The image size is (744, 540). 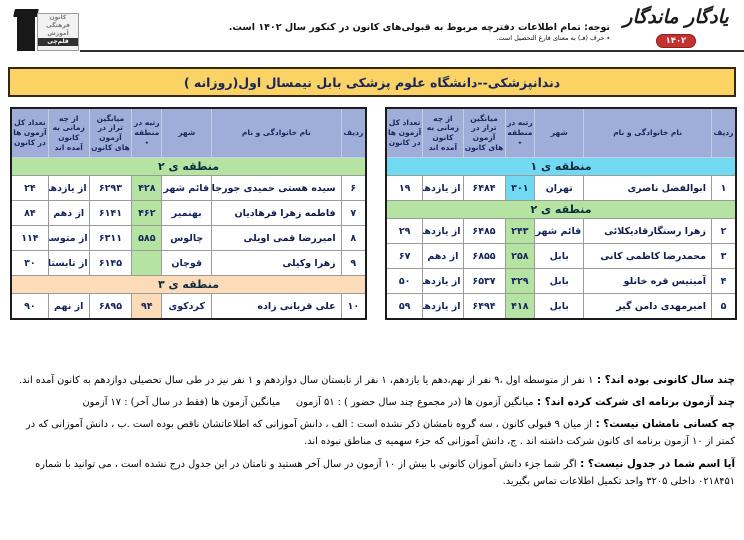 What do you see at coordinates (404, 281) in the screenshot?
I see `total-exams: ۵۰` at bounding box center [404, 281].